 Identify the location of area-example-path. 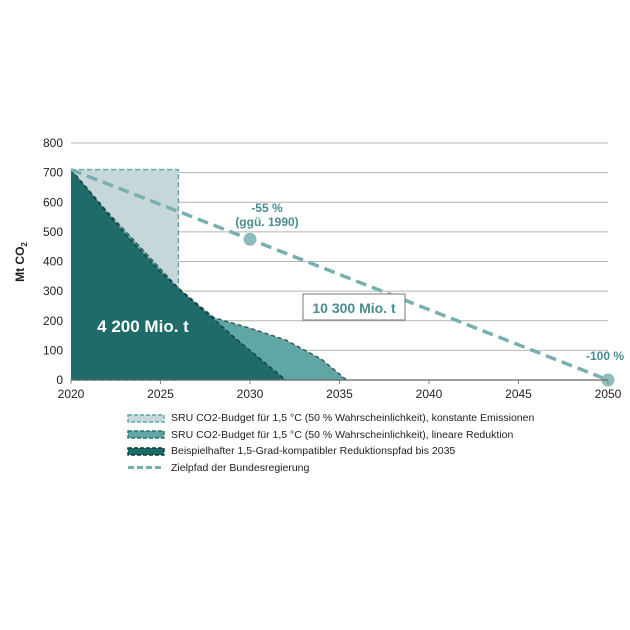
(178, 274).